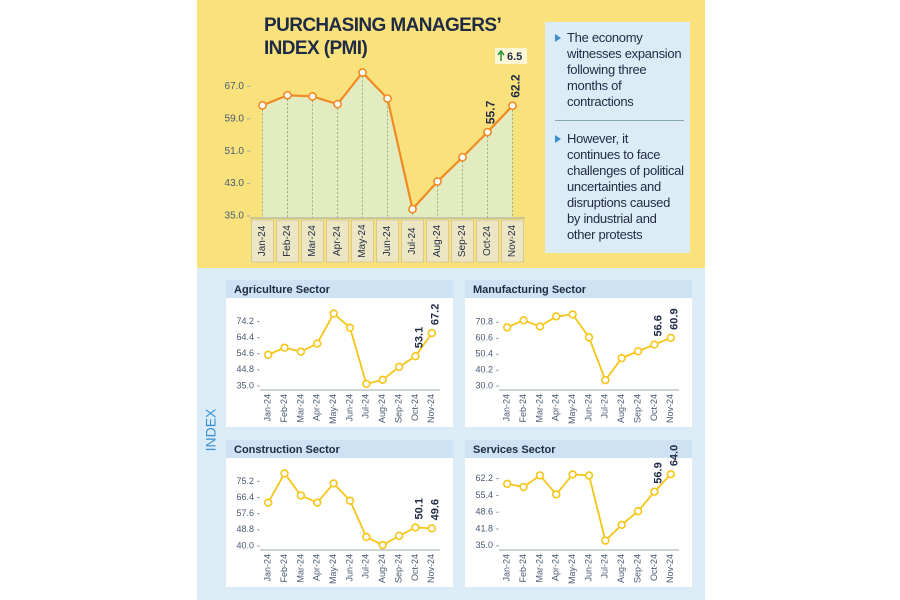 This screenshot has height=600, width=900. I want to click on y-tick-label: 43.0, so click(235, 183).